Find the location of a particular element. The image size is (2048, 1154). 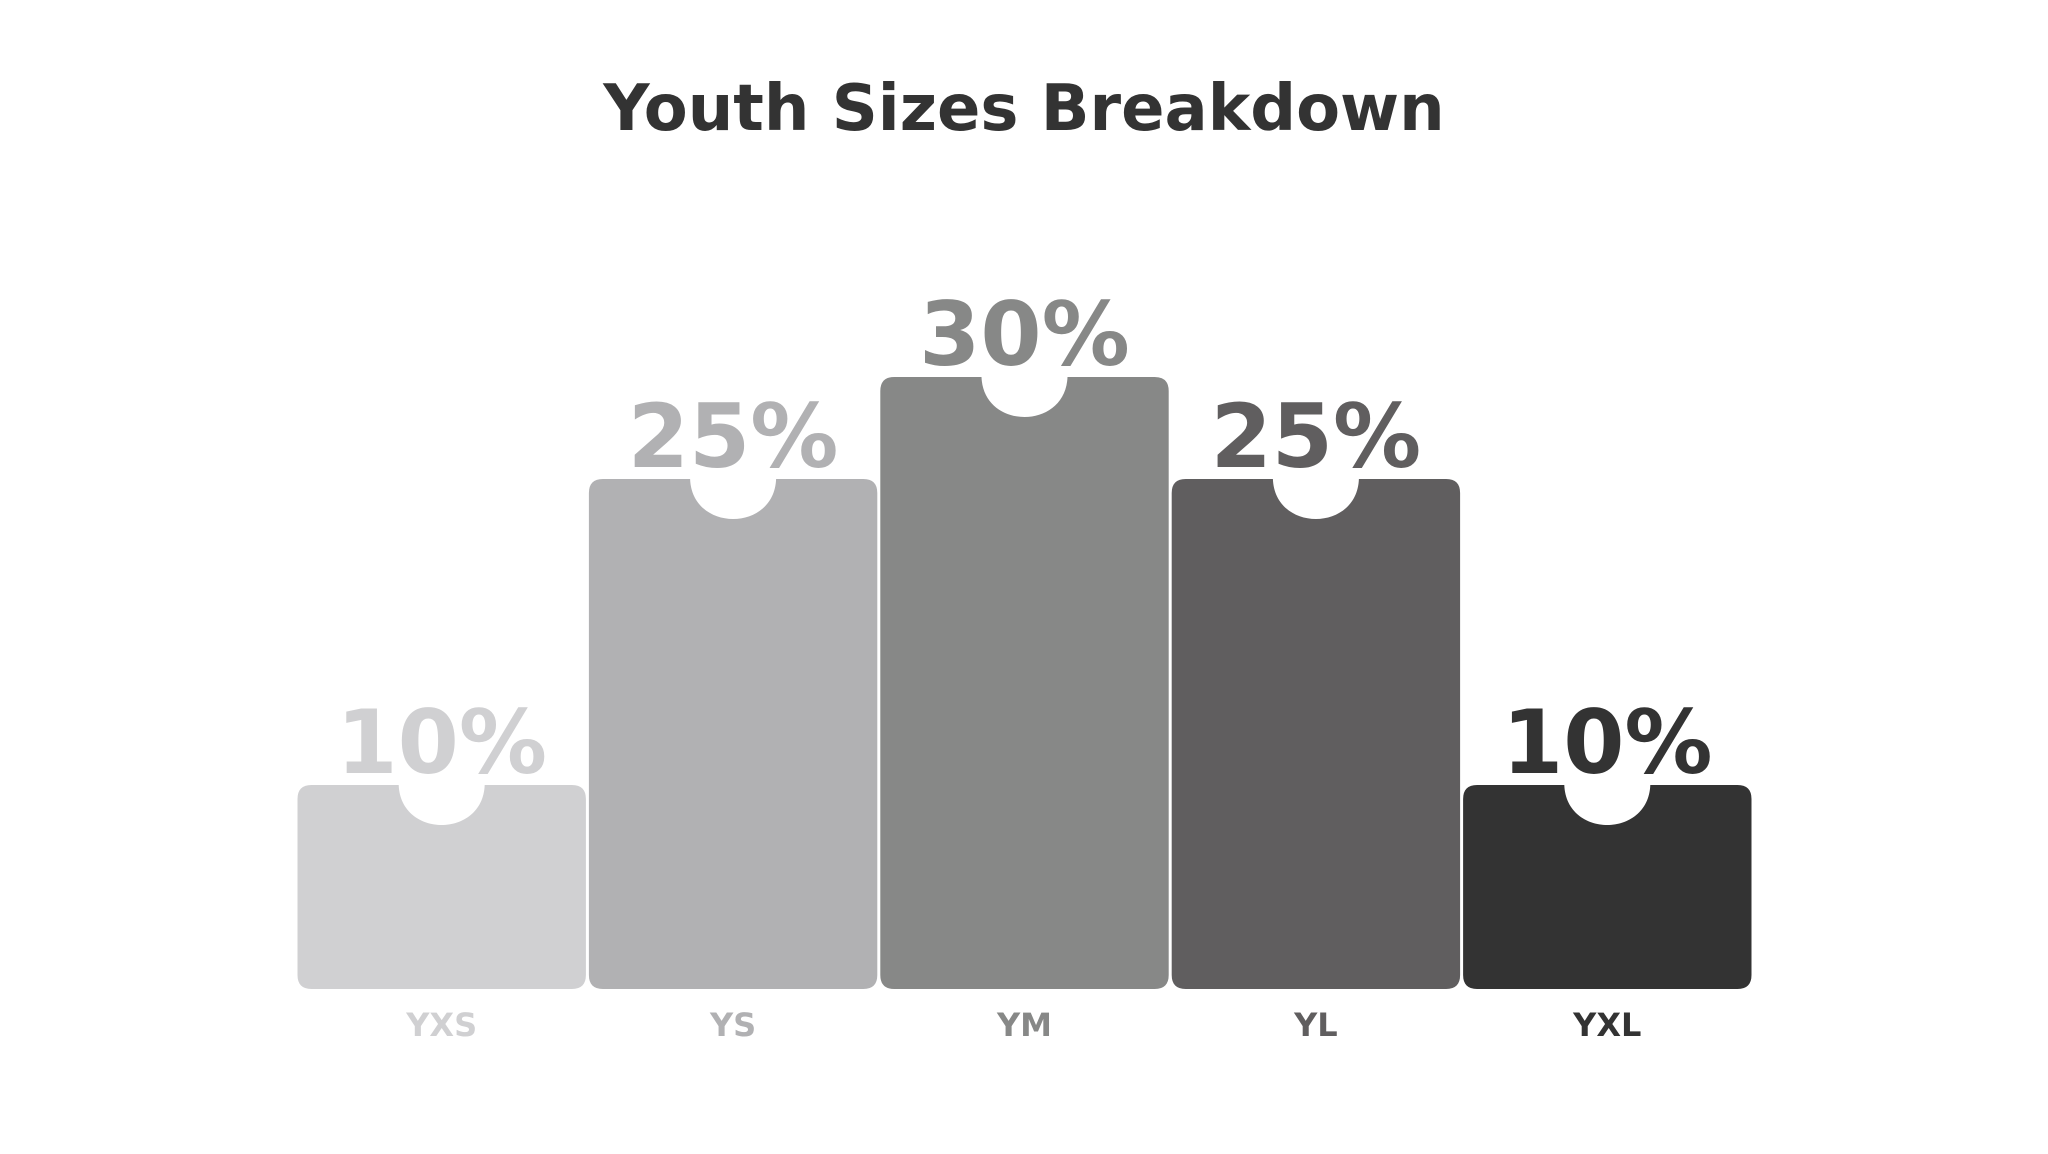

category-label: YXS is located at coordinates (441, 1025).